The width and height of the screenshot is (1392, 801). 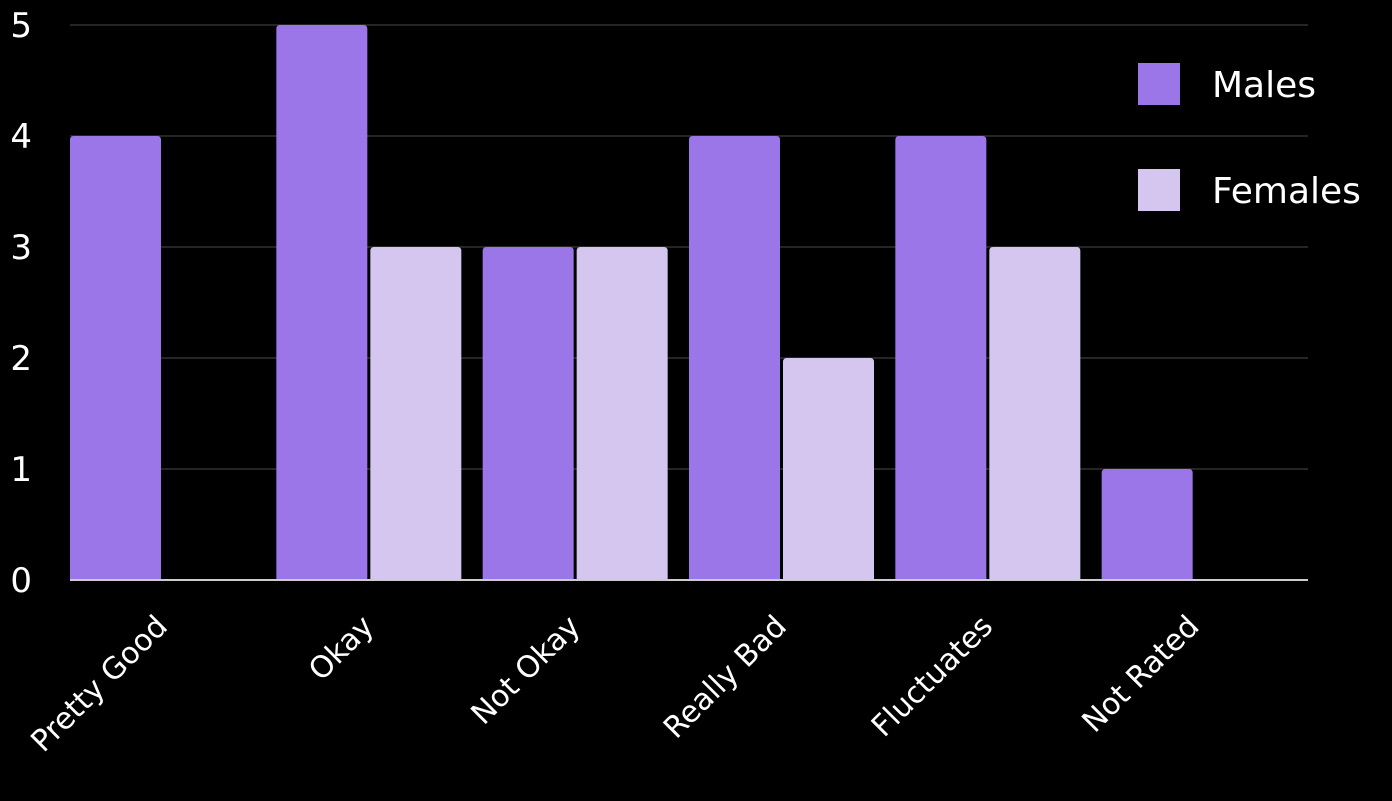 What do you see at coordinates (528, 413) in the screenshot?
I see `bar-males-not-okay` at bounding box center [528, 413].